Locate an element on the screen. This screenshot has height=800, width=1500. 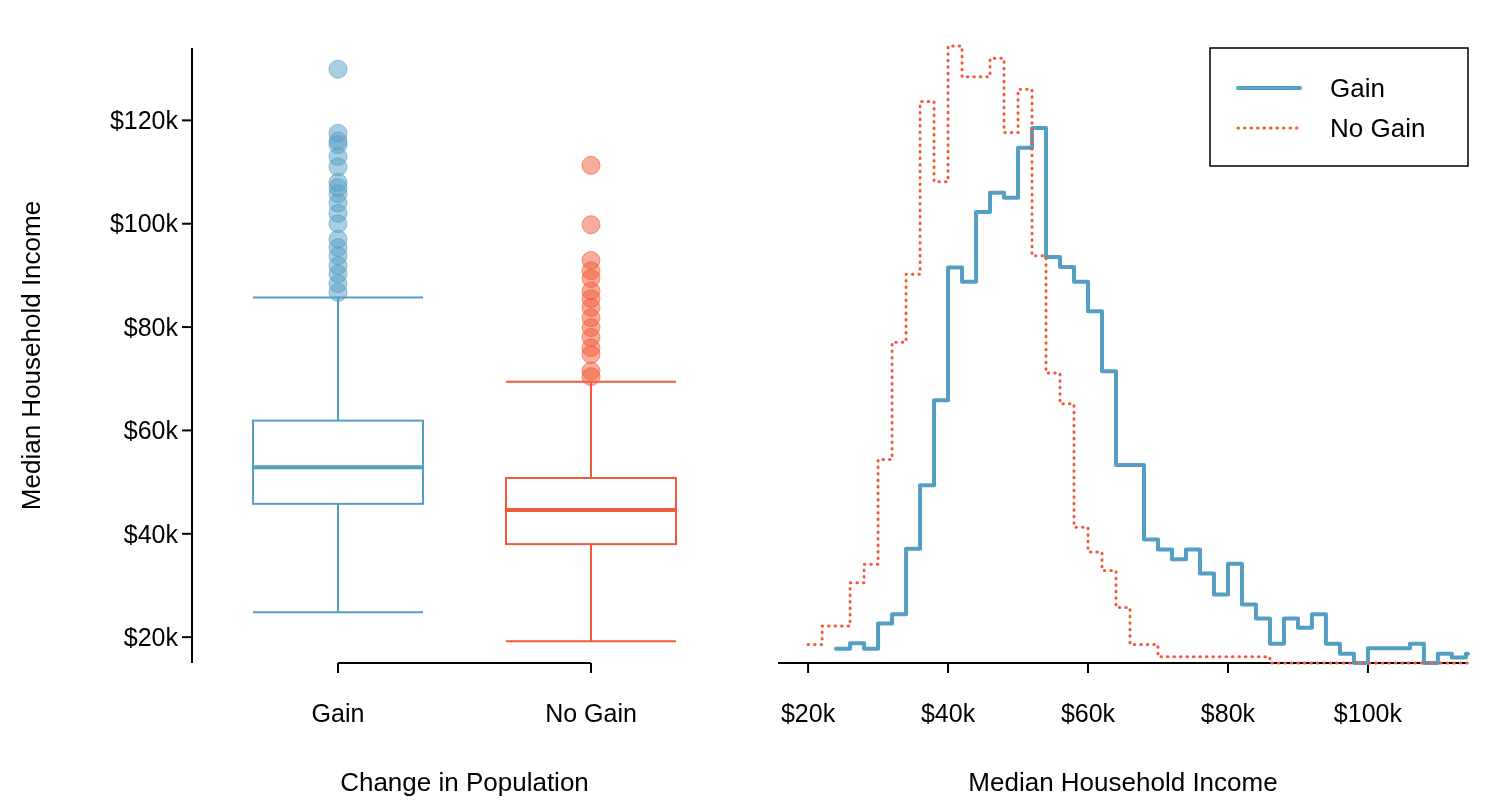
legend-label: No Gain is located at coordinates (1378, 128).